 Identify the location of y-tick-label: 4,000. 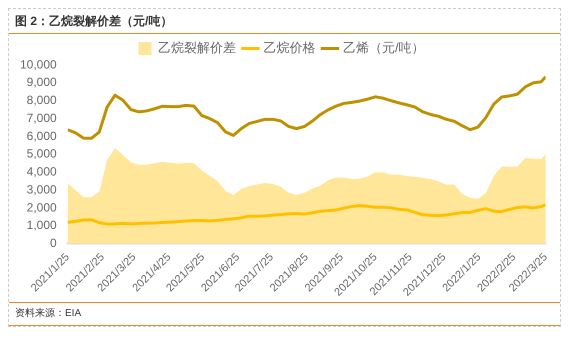
(42, 171).